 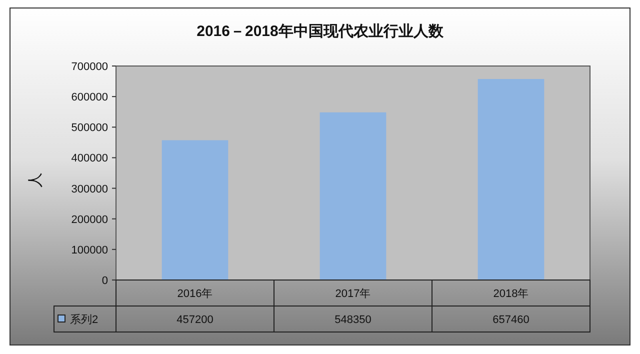 I want to click on chart-title: 2016－2018年中国现代农业行业人数, so click(x=320, y=31).